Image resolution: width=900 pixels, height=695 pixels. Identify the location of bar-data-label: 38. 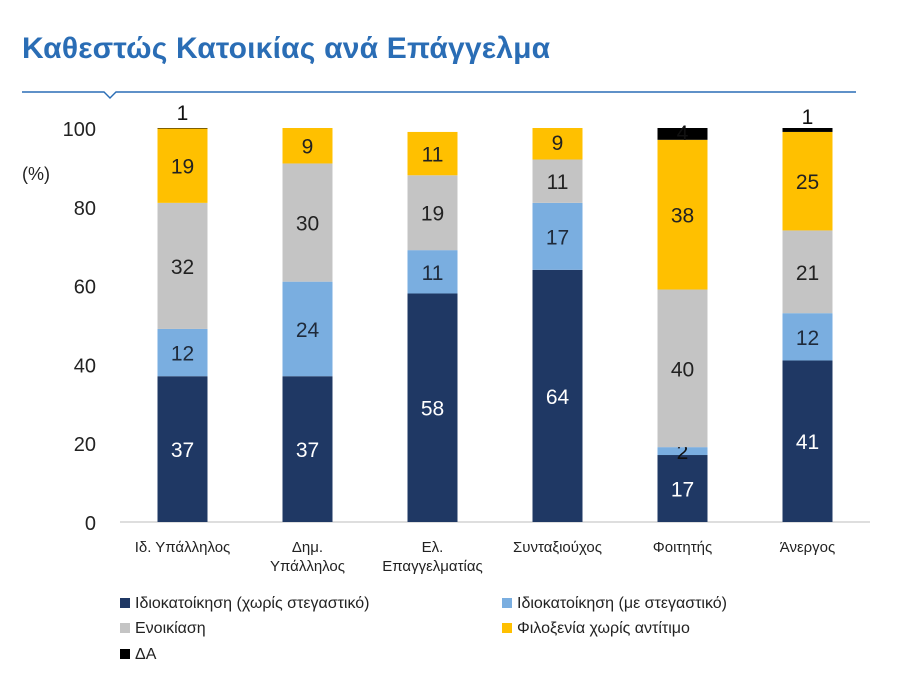
(682, 216).